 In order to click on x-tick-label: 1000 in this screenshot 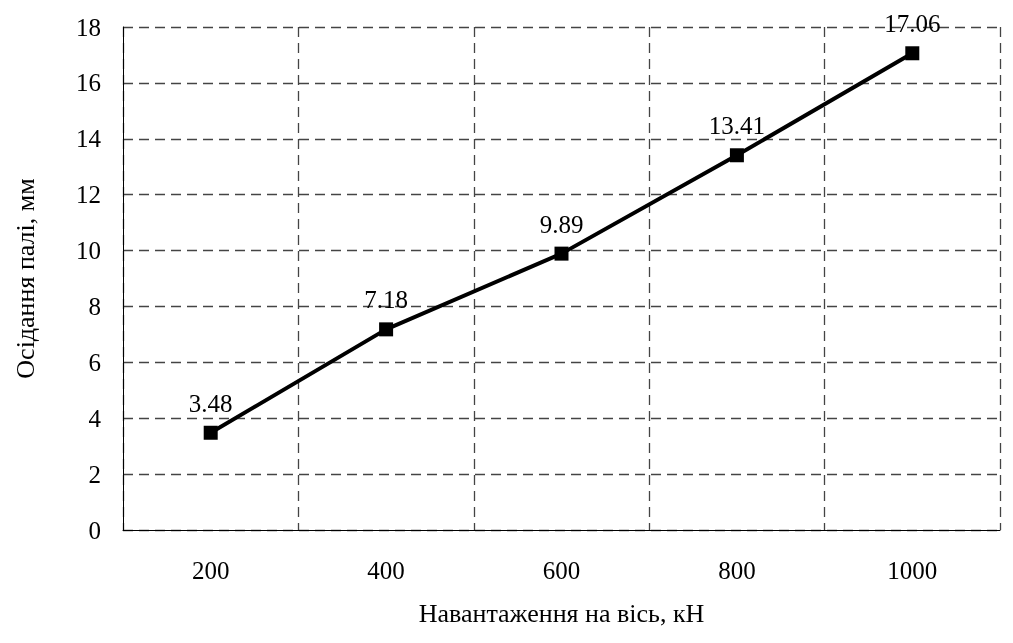, I will do `click(912, 570)`.